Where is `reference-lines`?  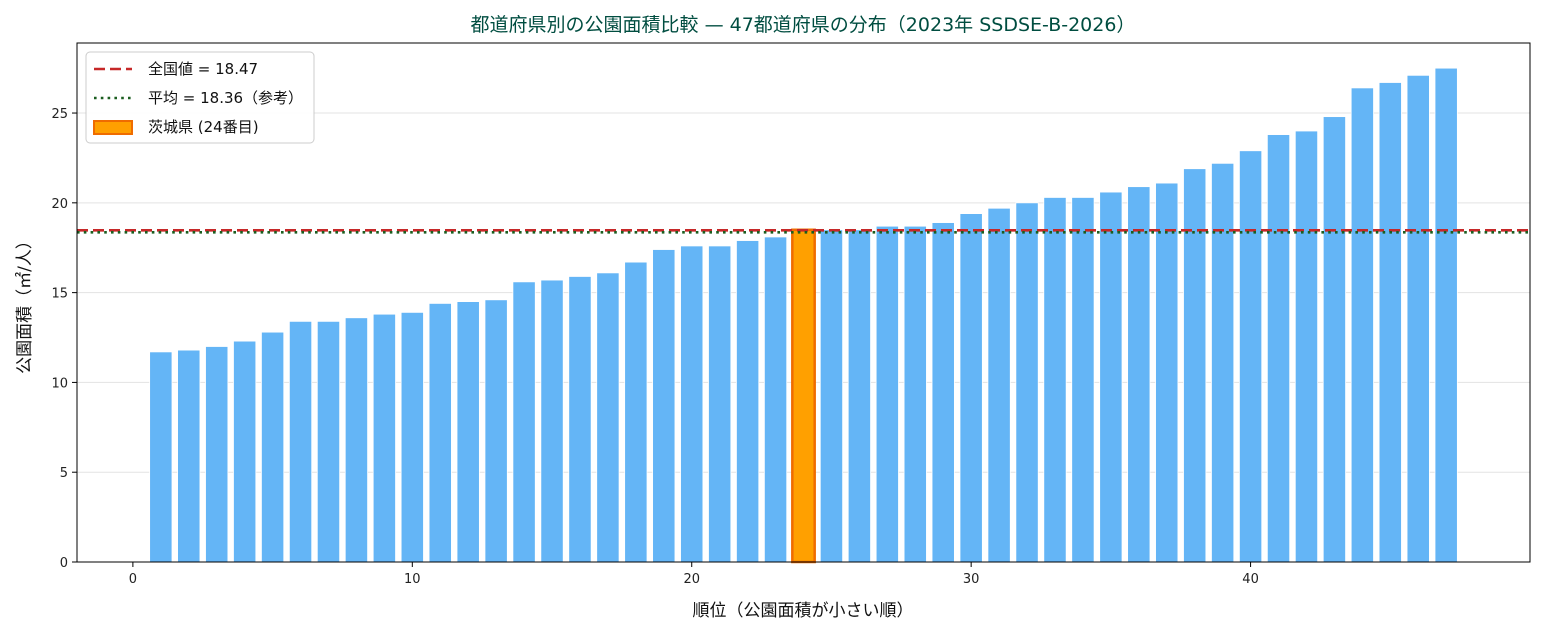 reference-lines is located at coordinates (803, 231).